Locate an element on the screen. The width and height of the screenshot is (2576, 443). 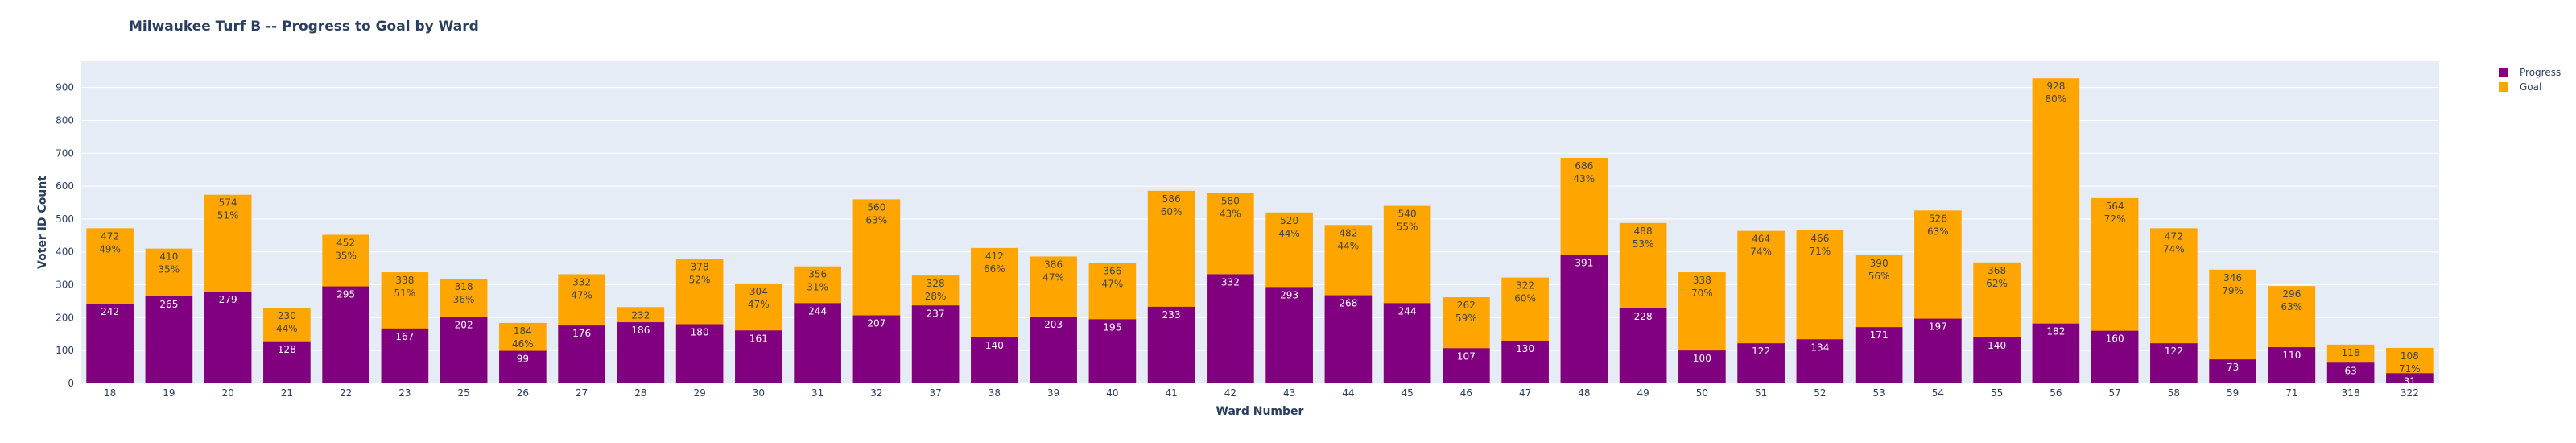
legend-swatch-progress is located at coordinates (2503, 72).